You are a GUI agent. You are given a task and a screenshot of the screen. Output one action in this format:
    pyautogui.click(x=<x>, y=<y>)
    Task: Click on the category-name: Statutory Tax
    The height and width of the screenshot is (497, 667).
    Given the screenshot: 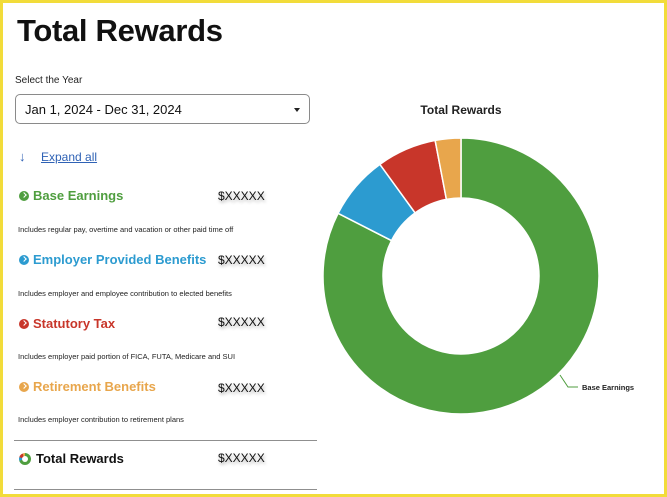 What is the action you would take?
    pyautogui.click(x=74, y=323)
    